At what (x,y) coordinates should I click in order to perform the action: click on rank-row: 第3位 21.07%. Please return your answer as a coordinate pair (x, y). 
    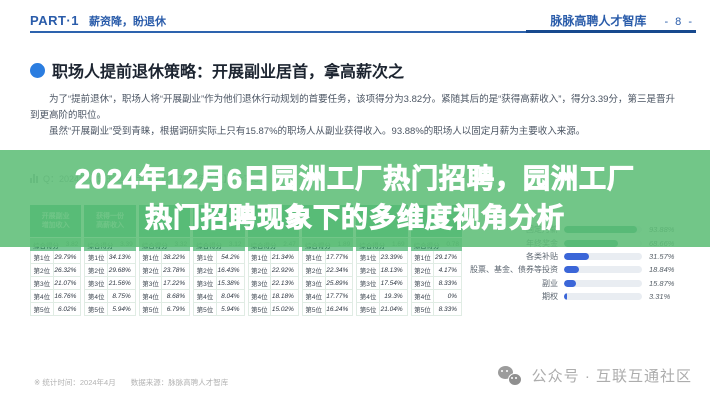
    Looking at the image, I should click on (56, 283).